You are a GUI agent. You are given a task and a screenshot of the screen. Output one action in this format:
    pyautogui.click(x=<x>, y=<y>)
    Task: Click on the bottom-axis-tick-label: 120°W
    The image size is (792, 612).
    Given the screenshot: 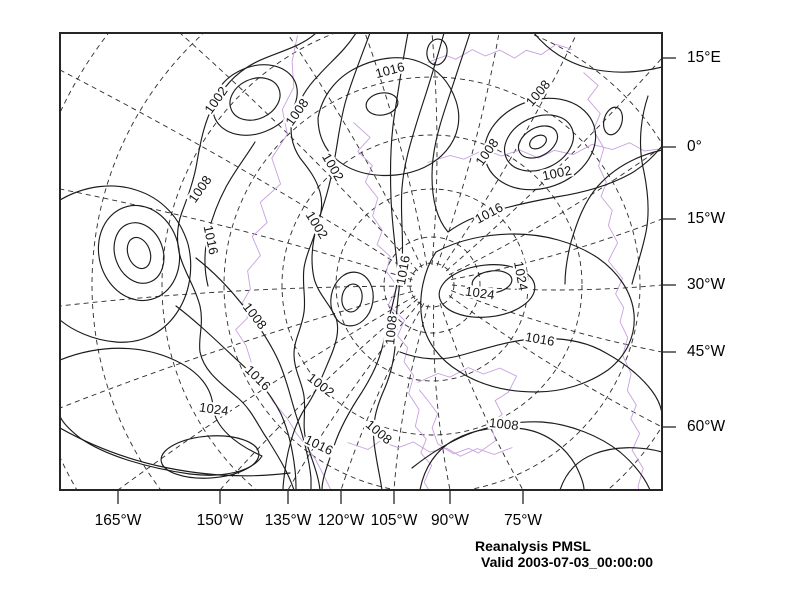 What is the action you would take?
    pyautogui.click(x=341, y=520)
    